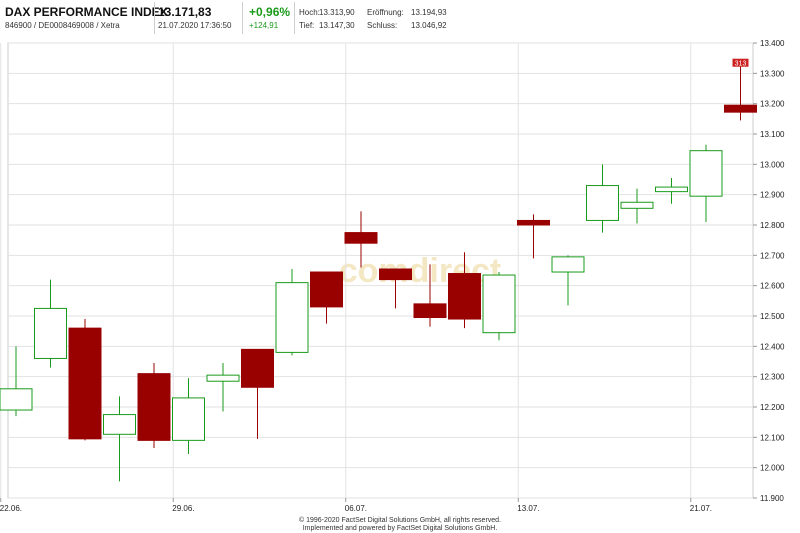 The height and width of the screenshot is (533, 800). What do you see at coordinates (264, 25) in the screenshot?
I see `change-absolute: +124,91` at bounding box center [264, 25].